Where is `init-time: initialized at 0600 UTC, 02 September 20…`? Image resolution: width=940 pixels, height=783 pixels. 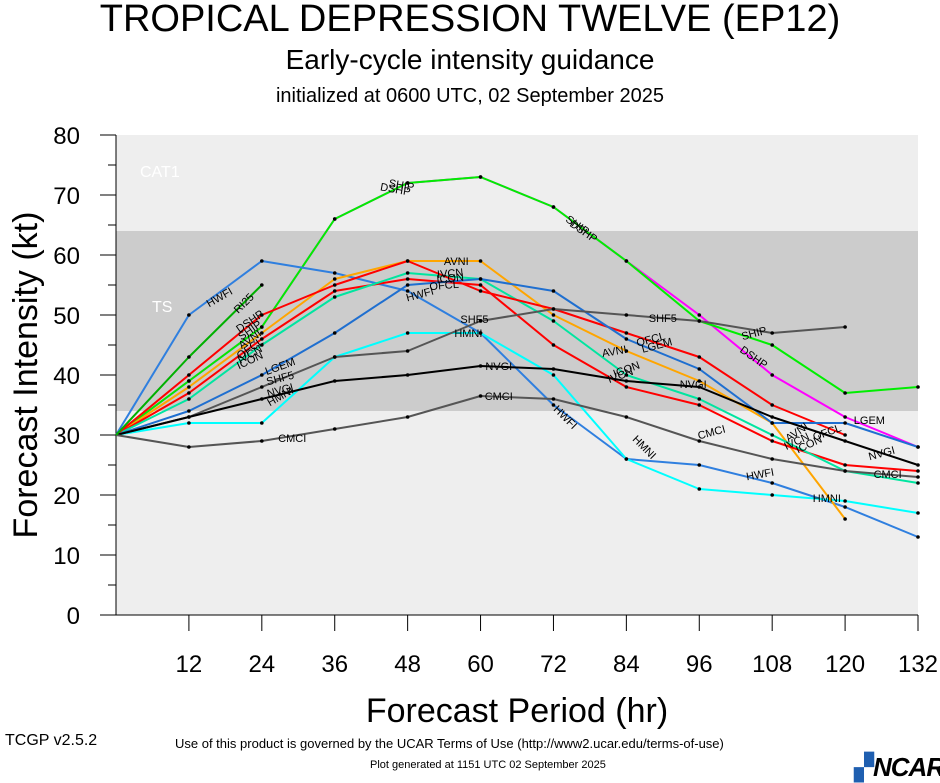 init-time: initialized at 0600 UTC, 02 September 20… is located at coordinates (469, 96).